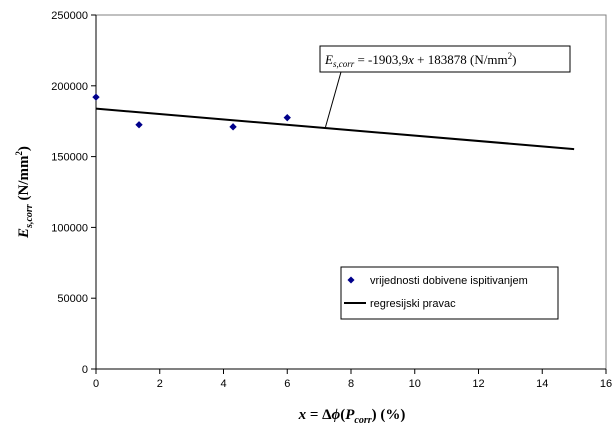 This screenshot has width=614, height=427. What do you see at coordinates (223, 384) in the screenshot?
I see `x-tick-label: 4` at bounding box center [223, 384].